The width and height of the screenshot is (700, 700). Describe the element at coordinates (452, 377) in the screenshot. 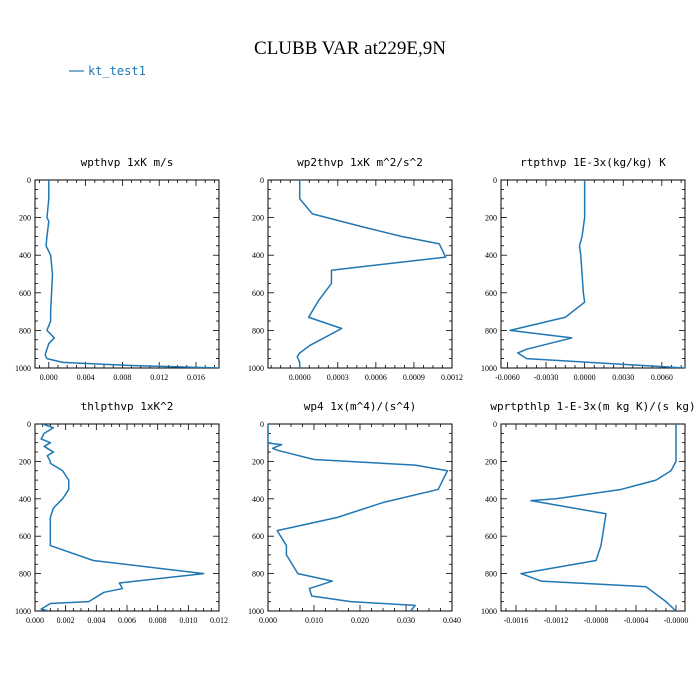

I see `x-tick-label: 0.0012` at that location.